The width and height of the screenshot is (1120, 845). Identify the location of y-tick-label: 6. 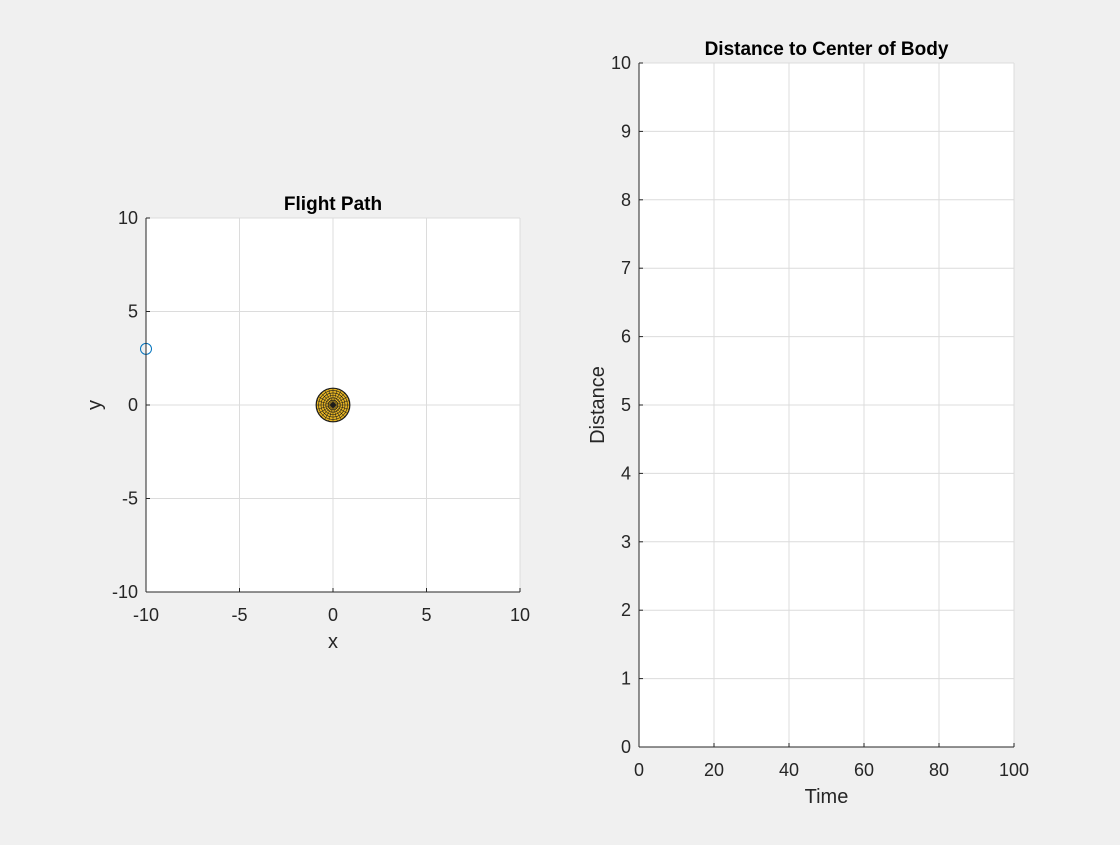
(626, 337).